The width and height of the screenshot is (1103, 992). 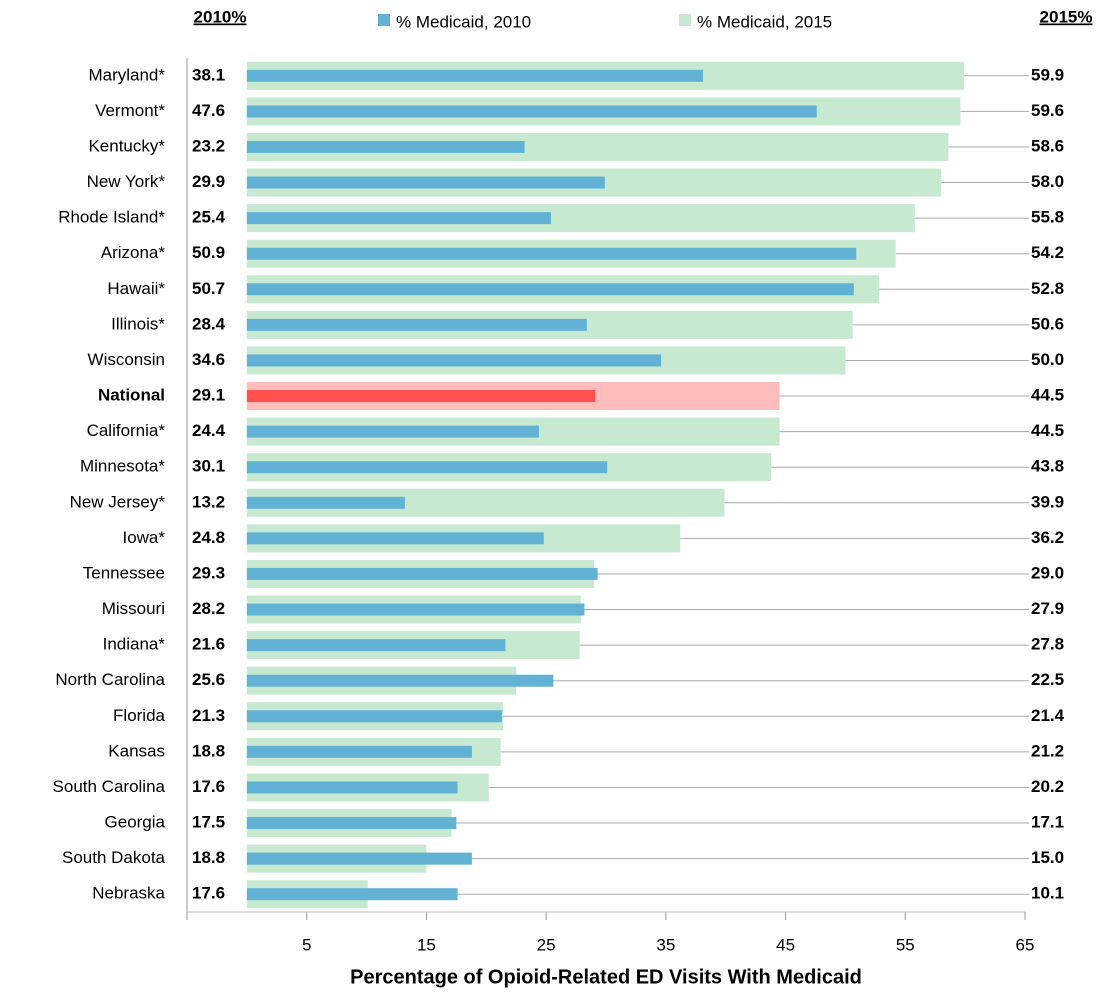 I want to click on value-label-2010: 30.1, so click(x=208, y=466).